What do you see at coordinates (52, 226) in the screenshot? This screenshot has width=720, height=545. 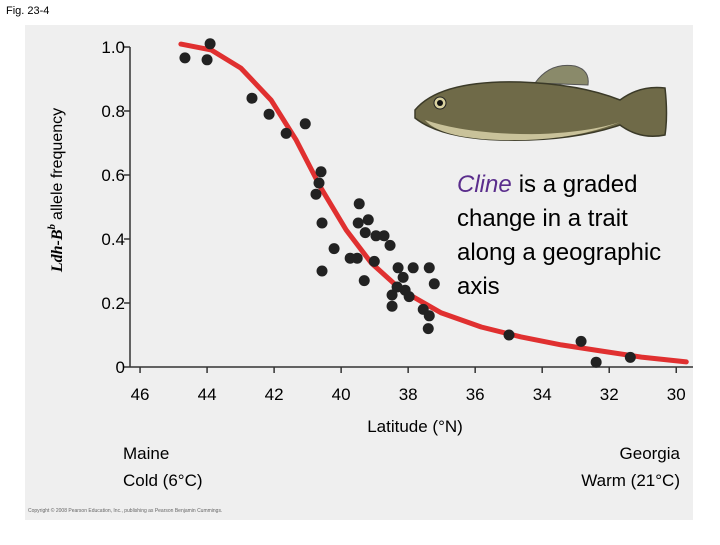 I see `gene-superscript: b` at bounding box center [52, 226].